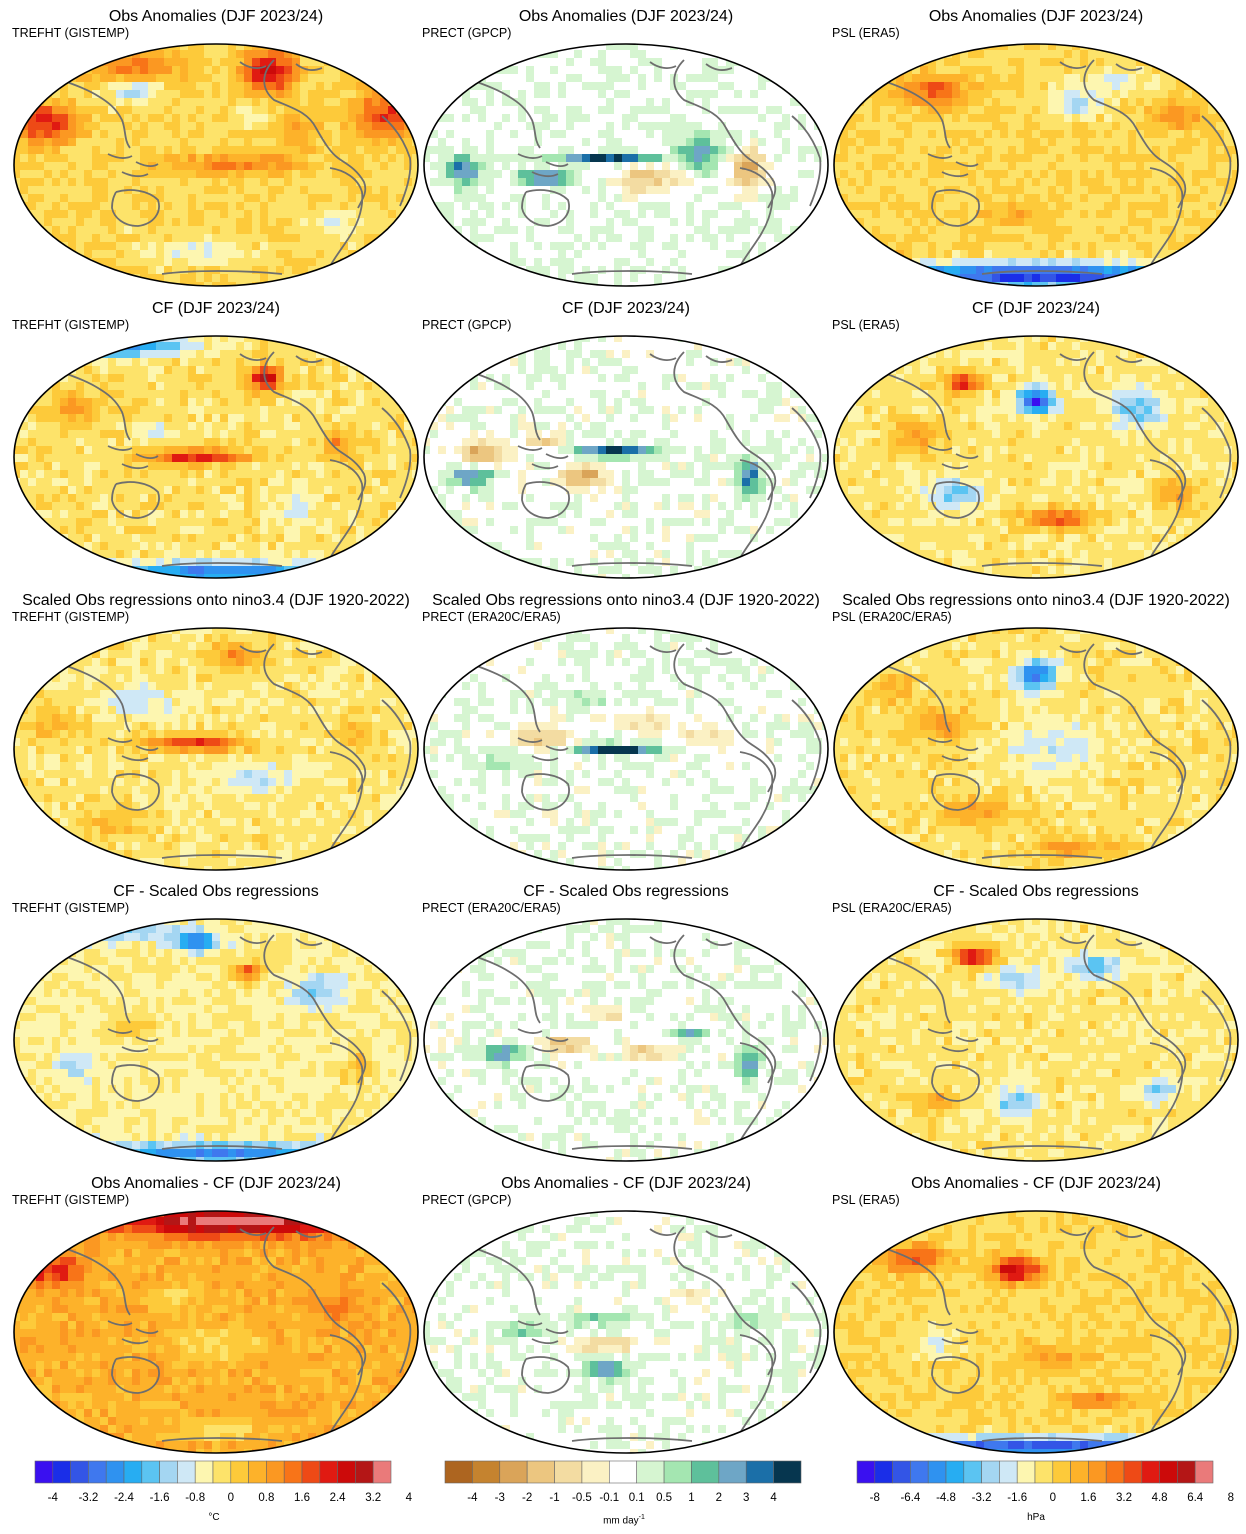 The height and width of the screenshot is (1534, 1246). What do you see at coordinates (875, 1498) in the screenshot?
I see `colorbar-tick-label: -8` at bounding box center [875, 1498].